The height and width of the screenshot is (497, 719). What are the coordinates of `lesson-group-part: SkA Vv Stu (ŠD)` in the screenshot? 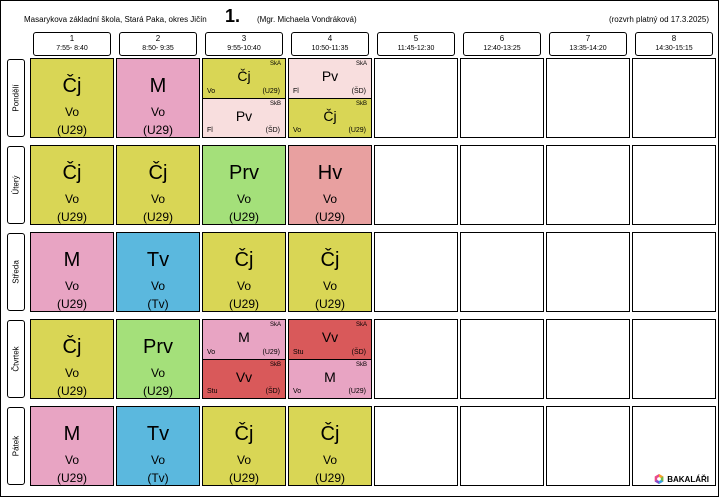 It's located at (330, 340).